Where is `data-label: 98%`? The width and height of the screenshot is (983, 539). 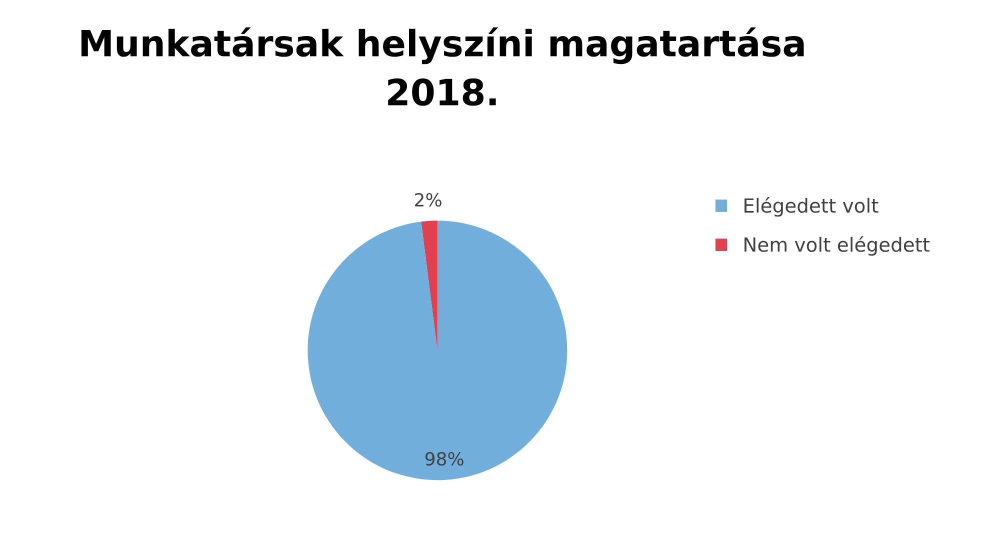 data-label: 98% is located at coordinates (444, 459).